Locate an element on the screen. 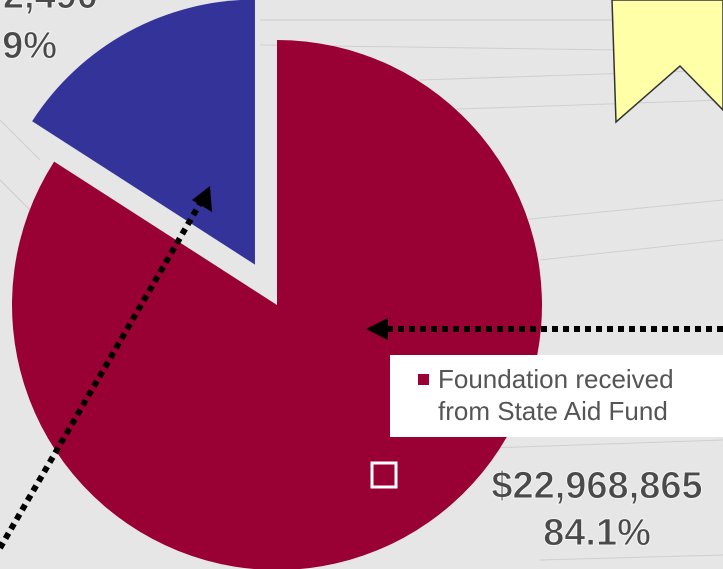  legend-label: Foundation received from State Aid Fund is located at coordinates (556, 395).